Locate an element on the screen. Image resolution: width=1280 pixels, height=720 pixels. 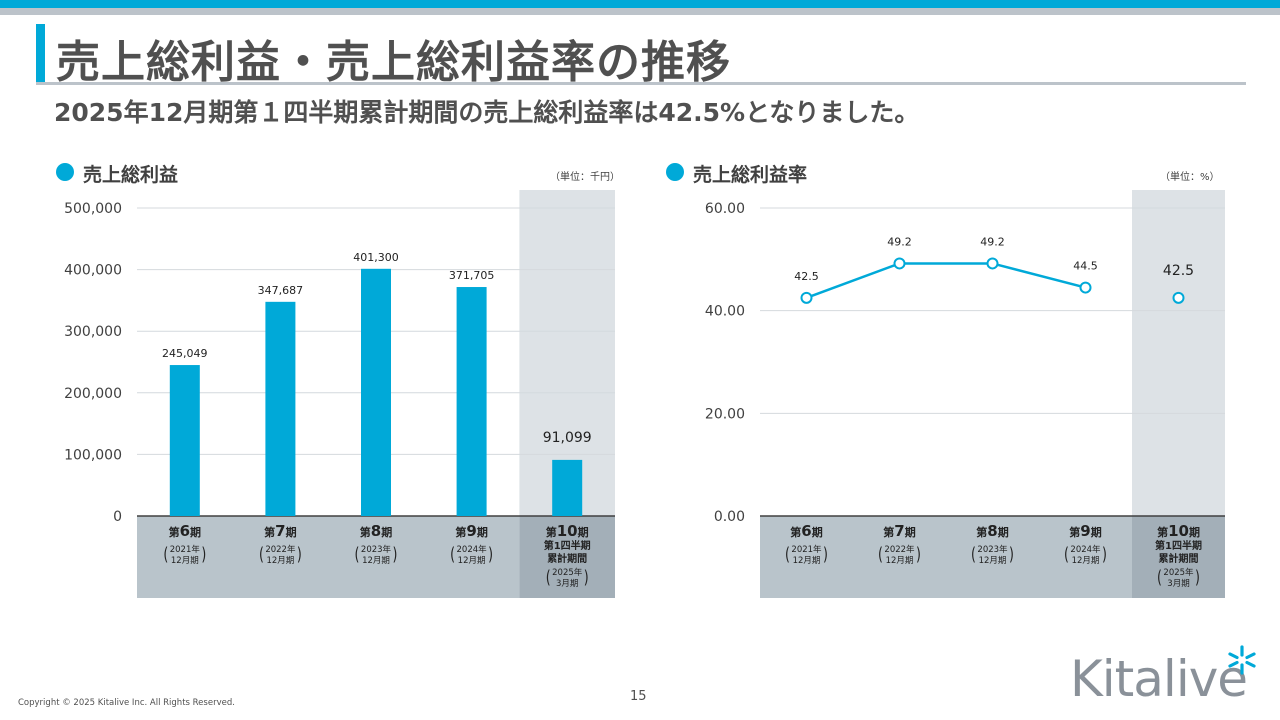
chart-title-gross-profit: 売上総利益 is located at coordinates (131, 175).